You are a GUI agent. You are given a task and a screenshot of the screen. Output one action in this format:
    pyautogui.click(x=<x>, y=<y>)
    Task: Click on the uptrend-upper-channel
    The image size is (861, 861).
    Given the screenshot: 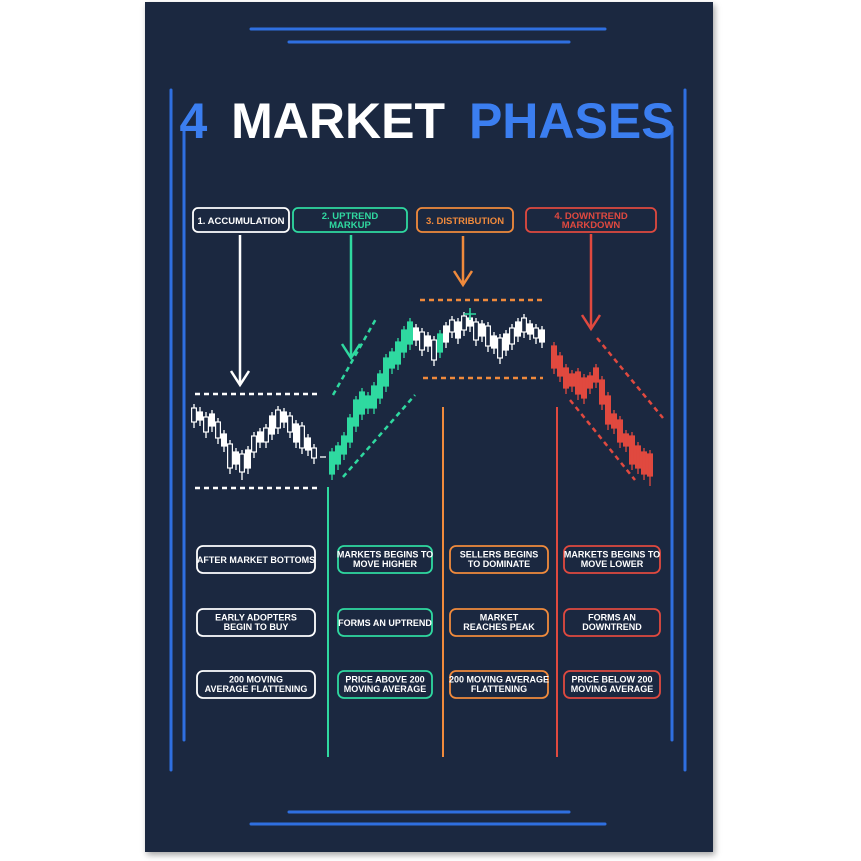 What is the action you would take?
    pyautogui.click(x=355, y=356)
    